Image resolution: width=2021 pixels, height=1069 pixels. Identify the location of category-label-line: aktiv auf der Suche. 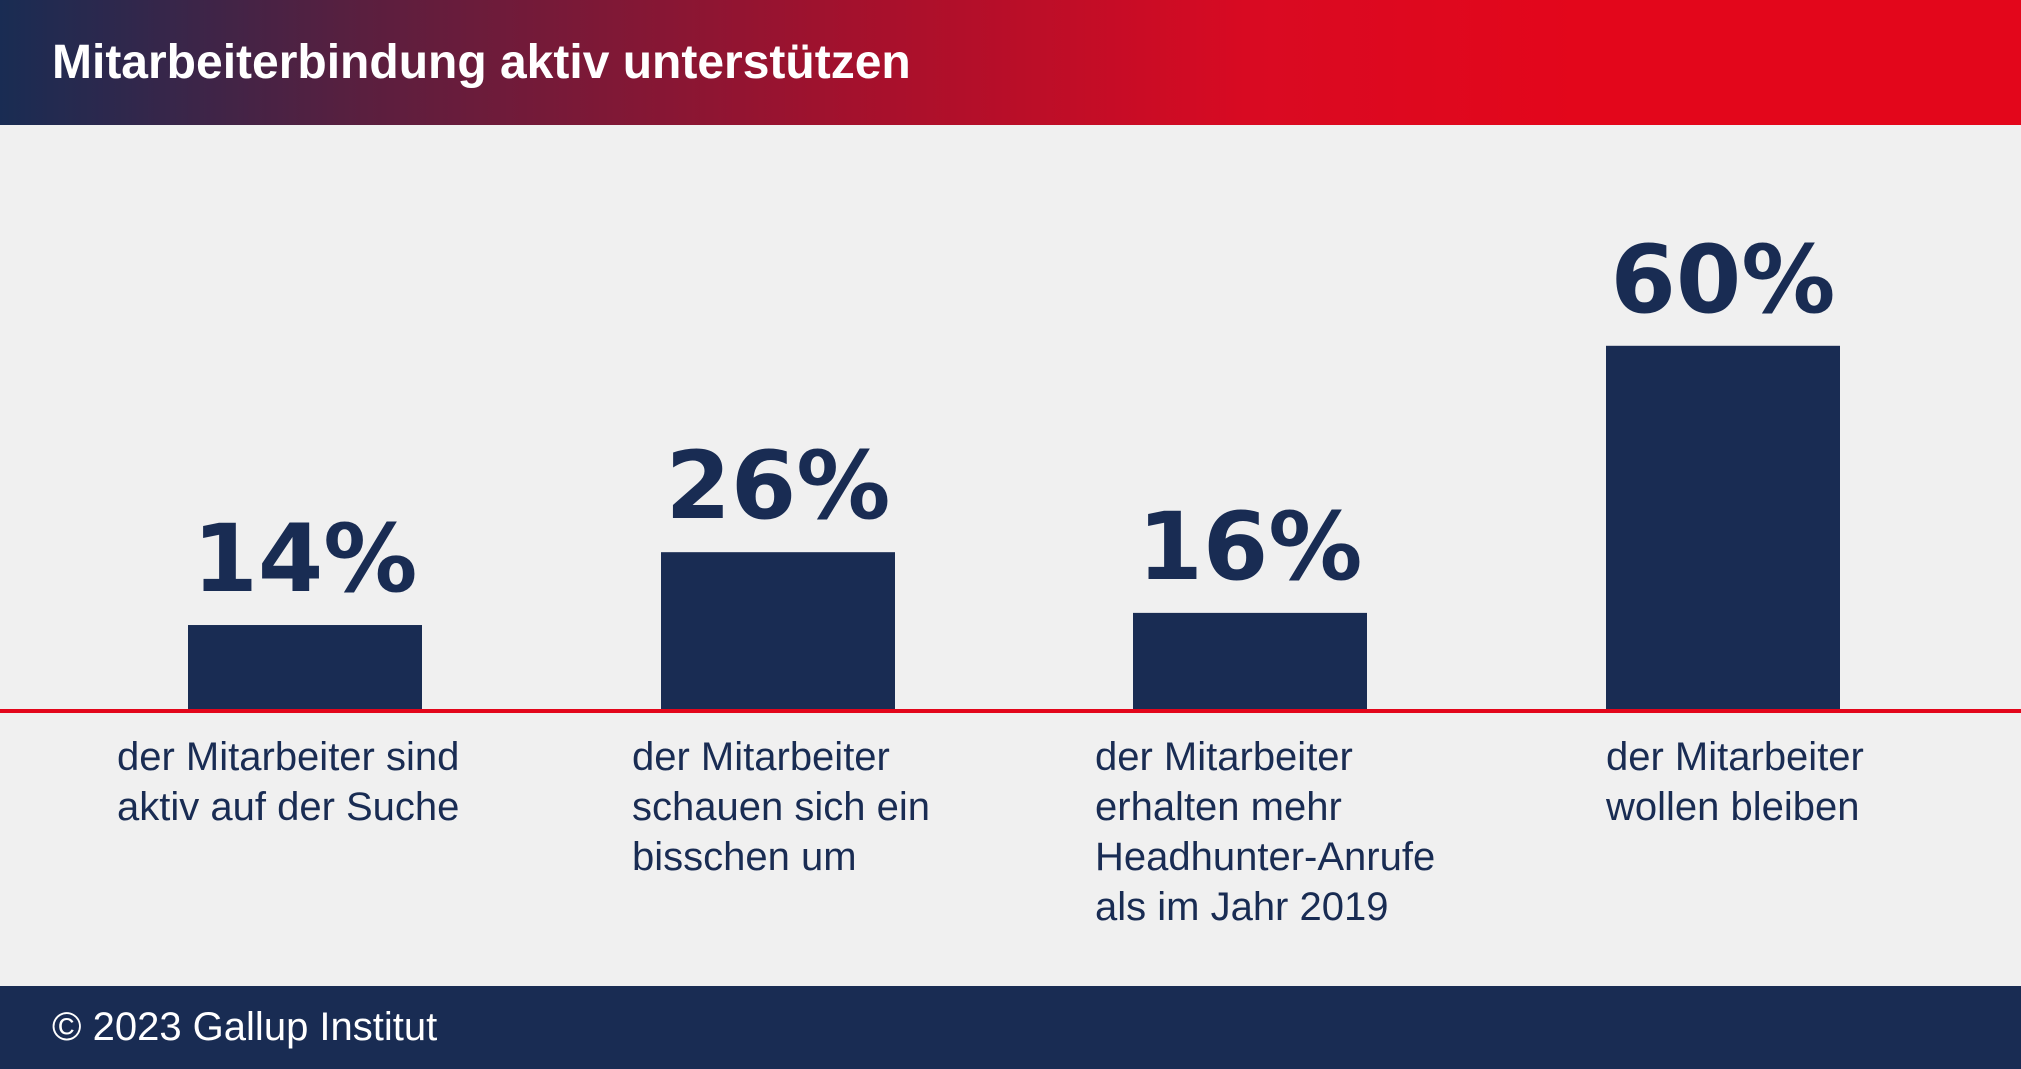
(288, 807).